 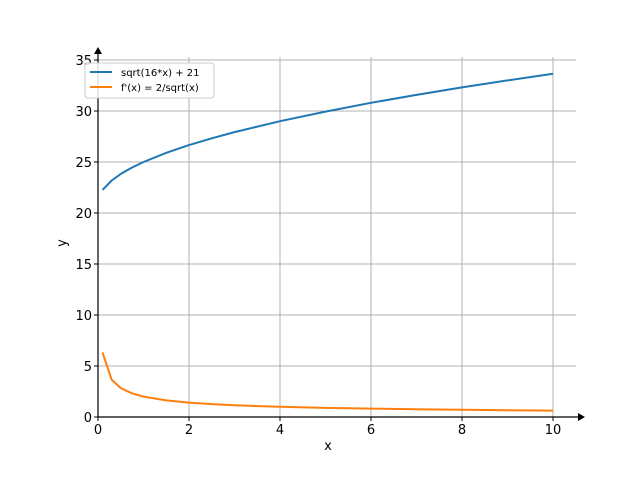 What do you see at coordinates (98, 430) in the screenshot?
I see `x-tick-label: 0` at bounding box center [98, 430].